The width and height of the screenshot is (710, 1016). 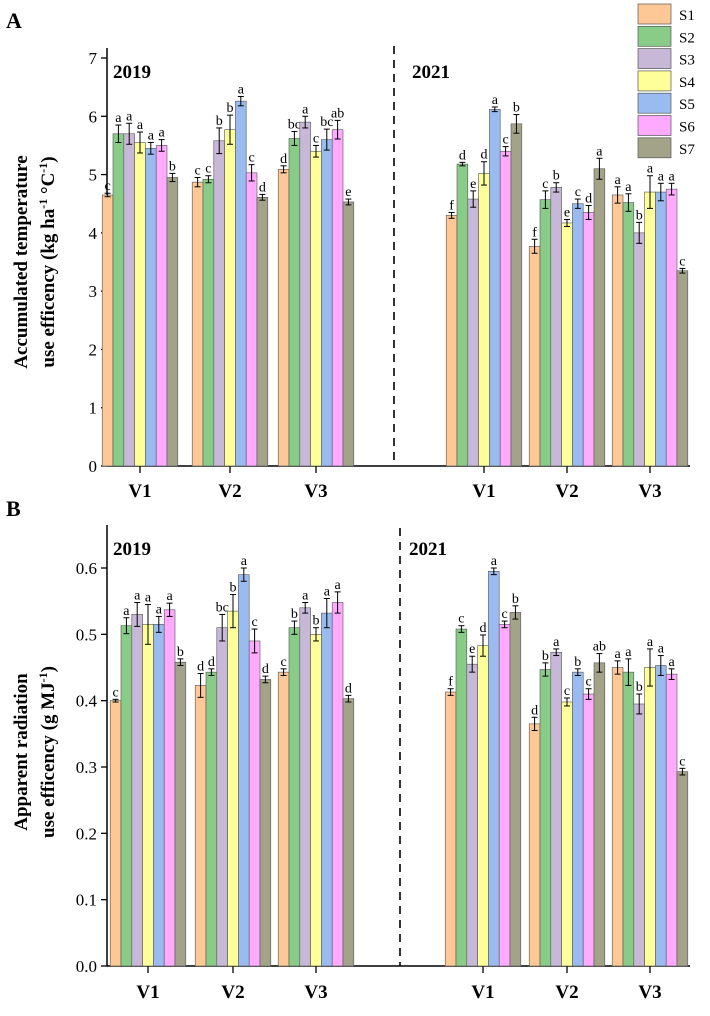 I want to click on legend-swatch-S3, so click(x=654, y=58).